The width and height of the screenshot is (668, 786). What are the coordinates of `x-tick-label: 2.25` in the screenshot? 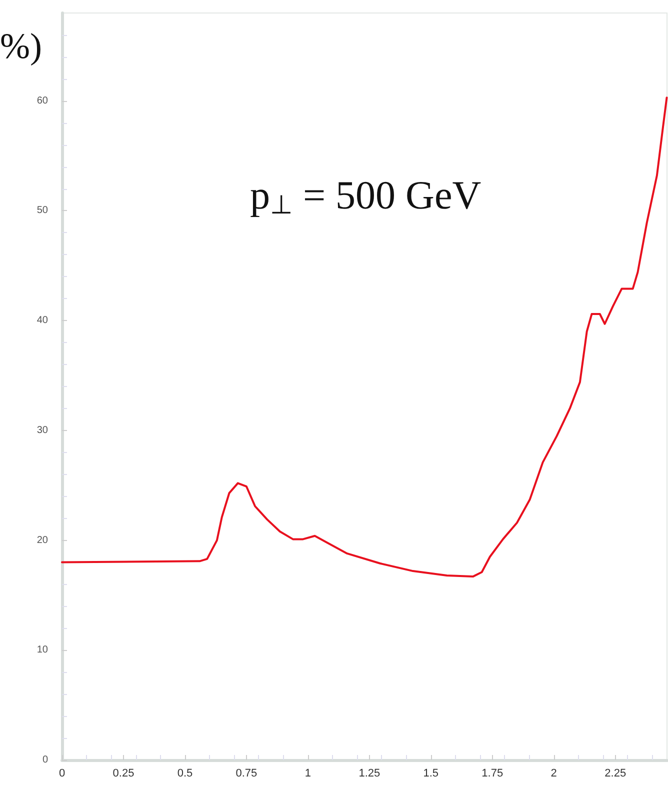 It's located at (615, 774).